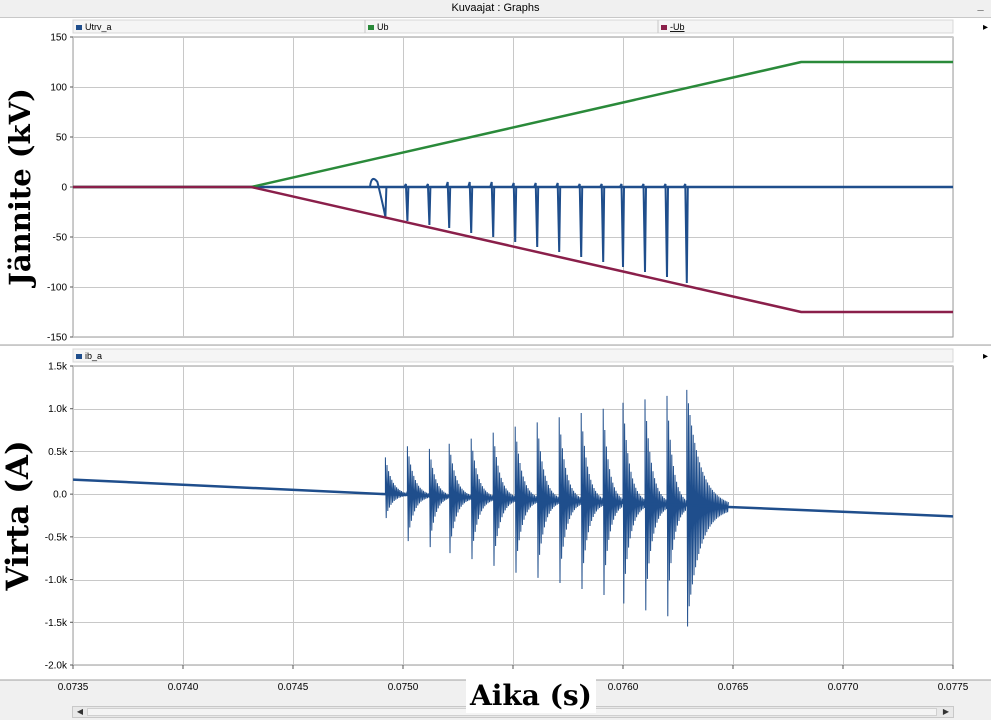 This screenshot has width=991, height=720. Describe the element at coordinates (62, 138) in the screenshot. I see `y-tick-label: 50` at that location.